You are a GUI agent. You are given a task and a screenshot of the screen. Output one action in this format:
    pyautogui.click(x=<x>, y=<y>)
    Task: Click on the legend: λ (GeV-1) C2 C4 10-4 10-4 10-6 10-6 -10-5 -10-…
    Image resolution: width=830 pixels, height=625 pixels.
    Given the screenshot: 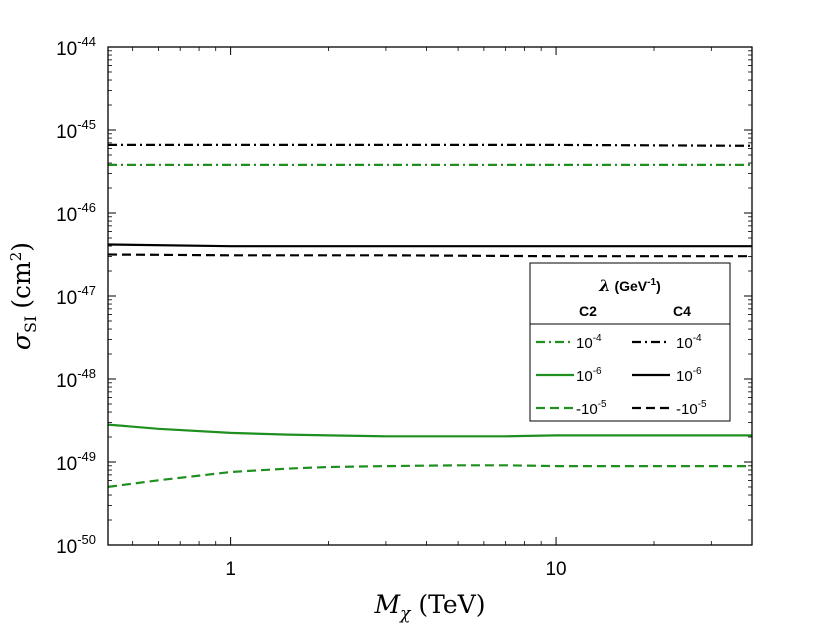 What is the action you would take?
    pyautogui.click(x=630, y=342)
    